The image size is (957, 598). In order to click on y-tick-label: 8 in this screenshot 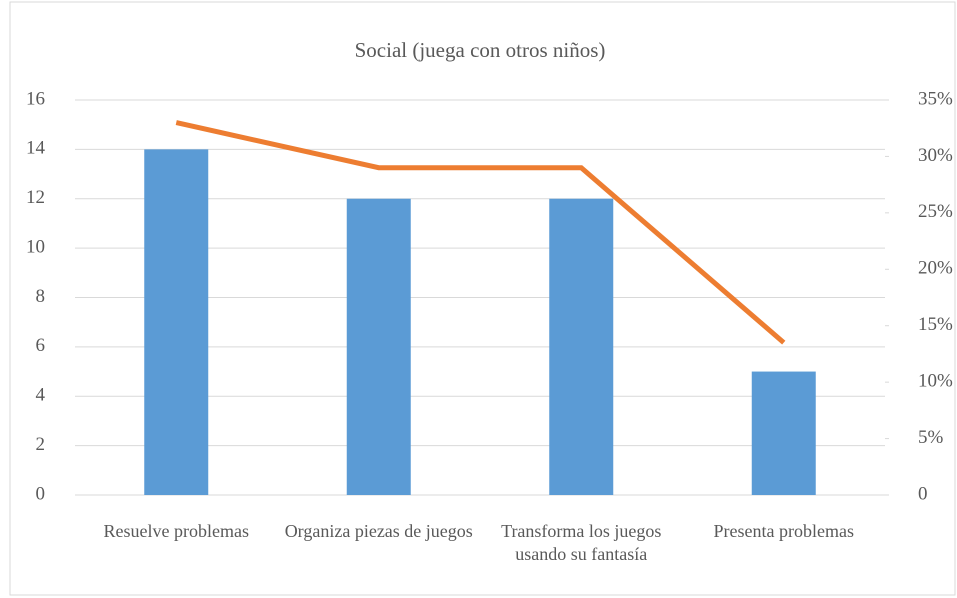, I will do `click(41, 296)`.